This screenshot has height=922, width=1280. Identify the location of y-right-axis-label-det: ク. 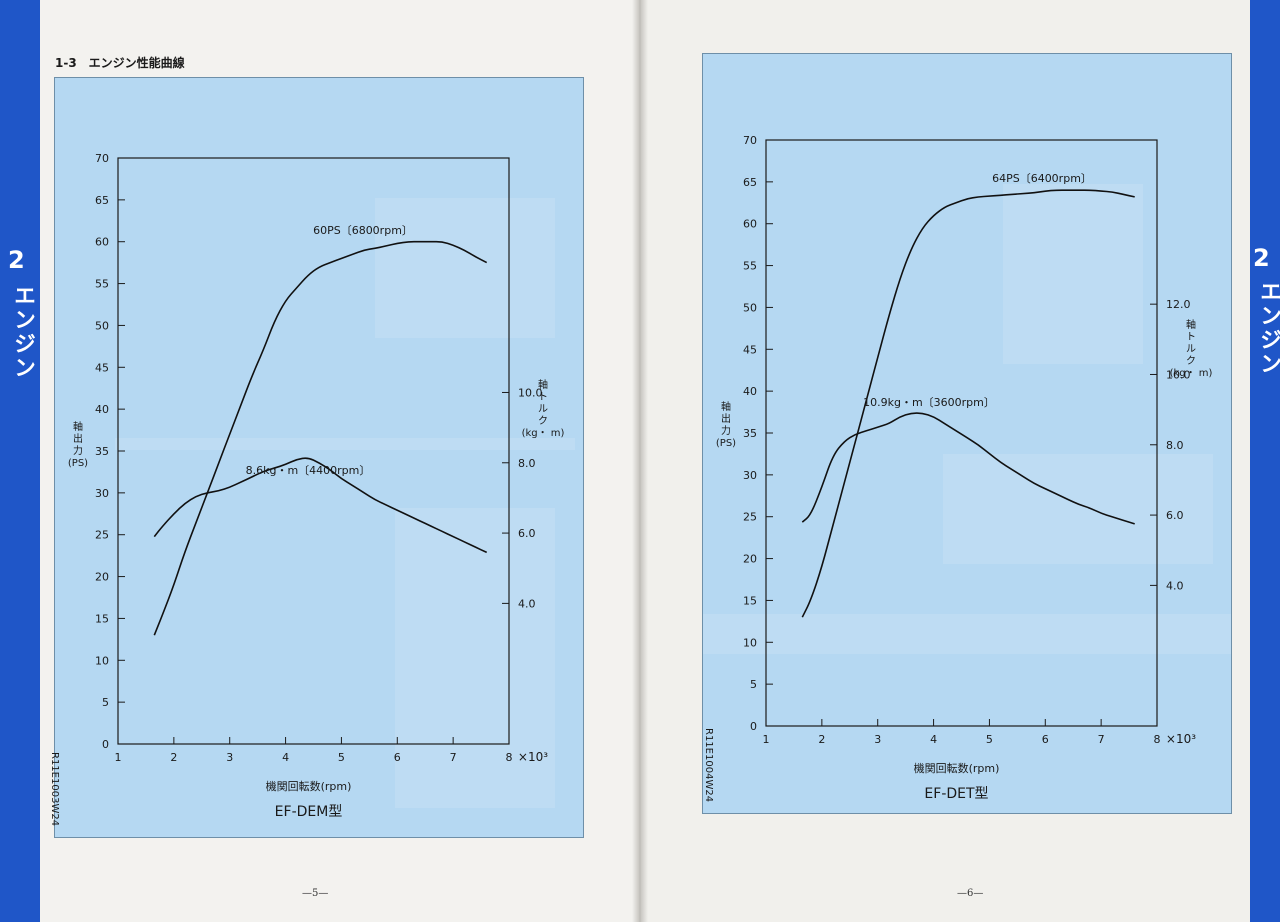
(1191, 361).